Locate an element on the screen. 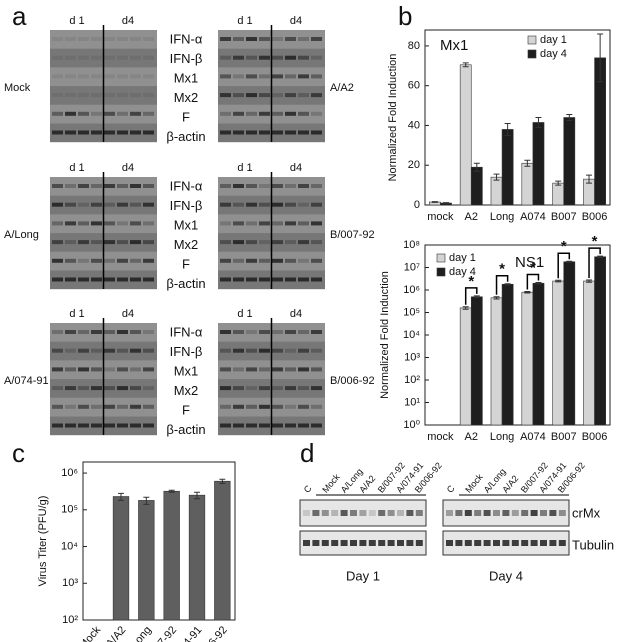 Image resolution: width=624 pixels, height=642 pixels. sample-label: Mock is located at coordinates (17, 88).